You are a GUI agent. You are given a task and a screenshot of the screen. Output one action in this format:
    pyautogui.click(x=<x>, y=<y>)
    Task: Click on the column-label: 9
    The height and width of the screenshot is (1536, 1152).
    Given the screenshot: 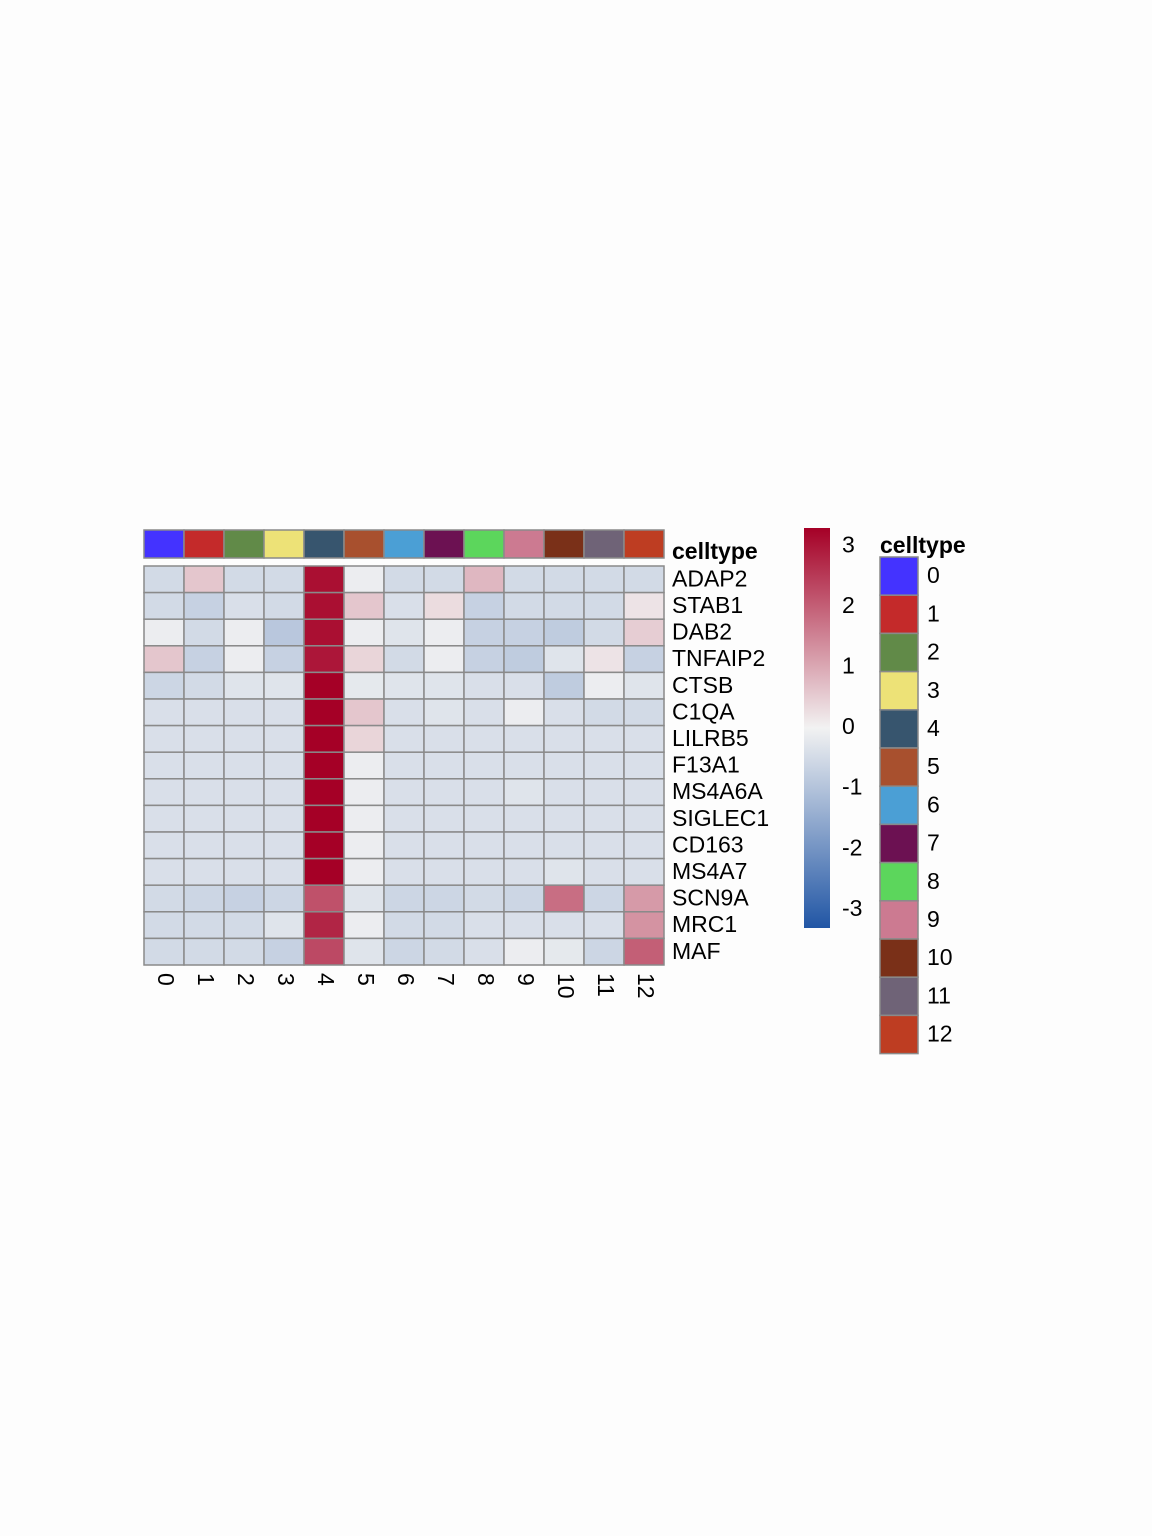 What is the action you would take?
    pyautogui.click(x=526, y=979)
    